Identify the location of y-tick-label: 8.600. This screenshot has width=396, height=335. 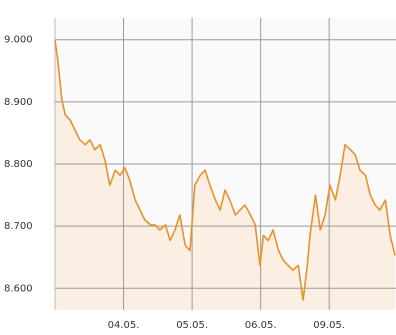
(18, 288).